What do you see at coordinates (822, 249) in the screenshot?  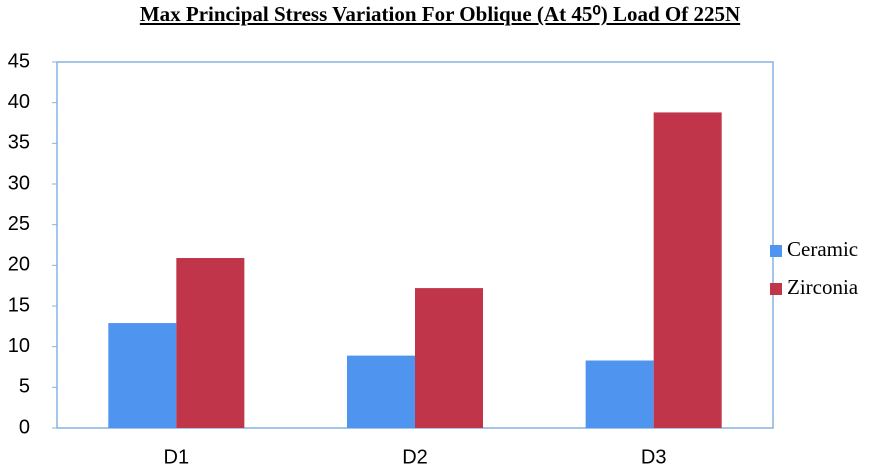 I see `legend-label: Ceramic` at bounding box center [822, 249].